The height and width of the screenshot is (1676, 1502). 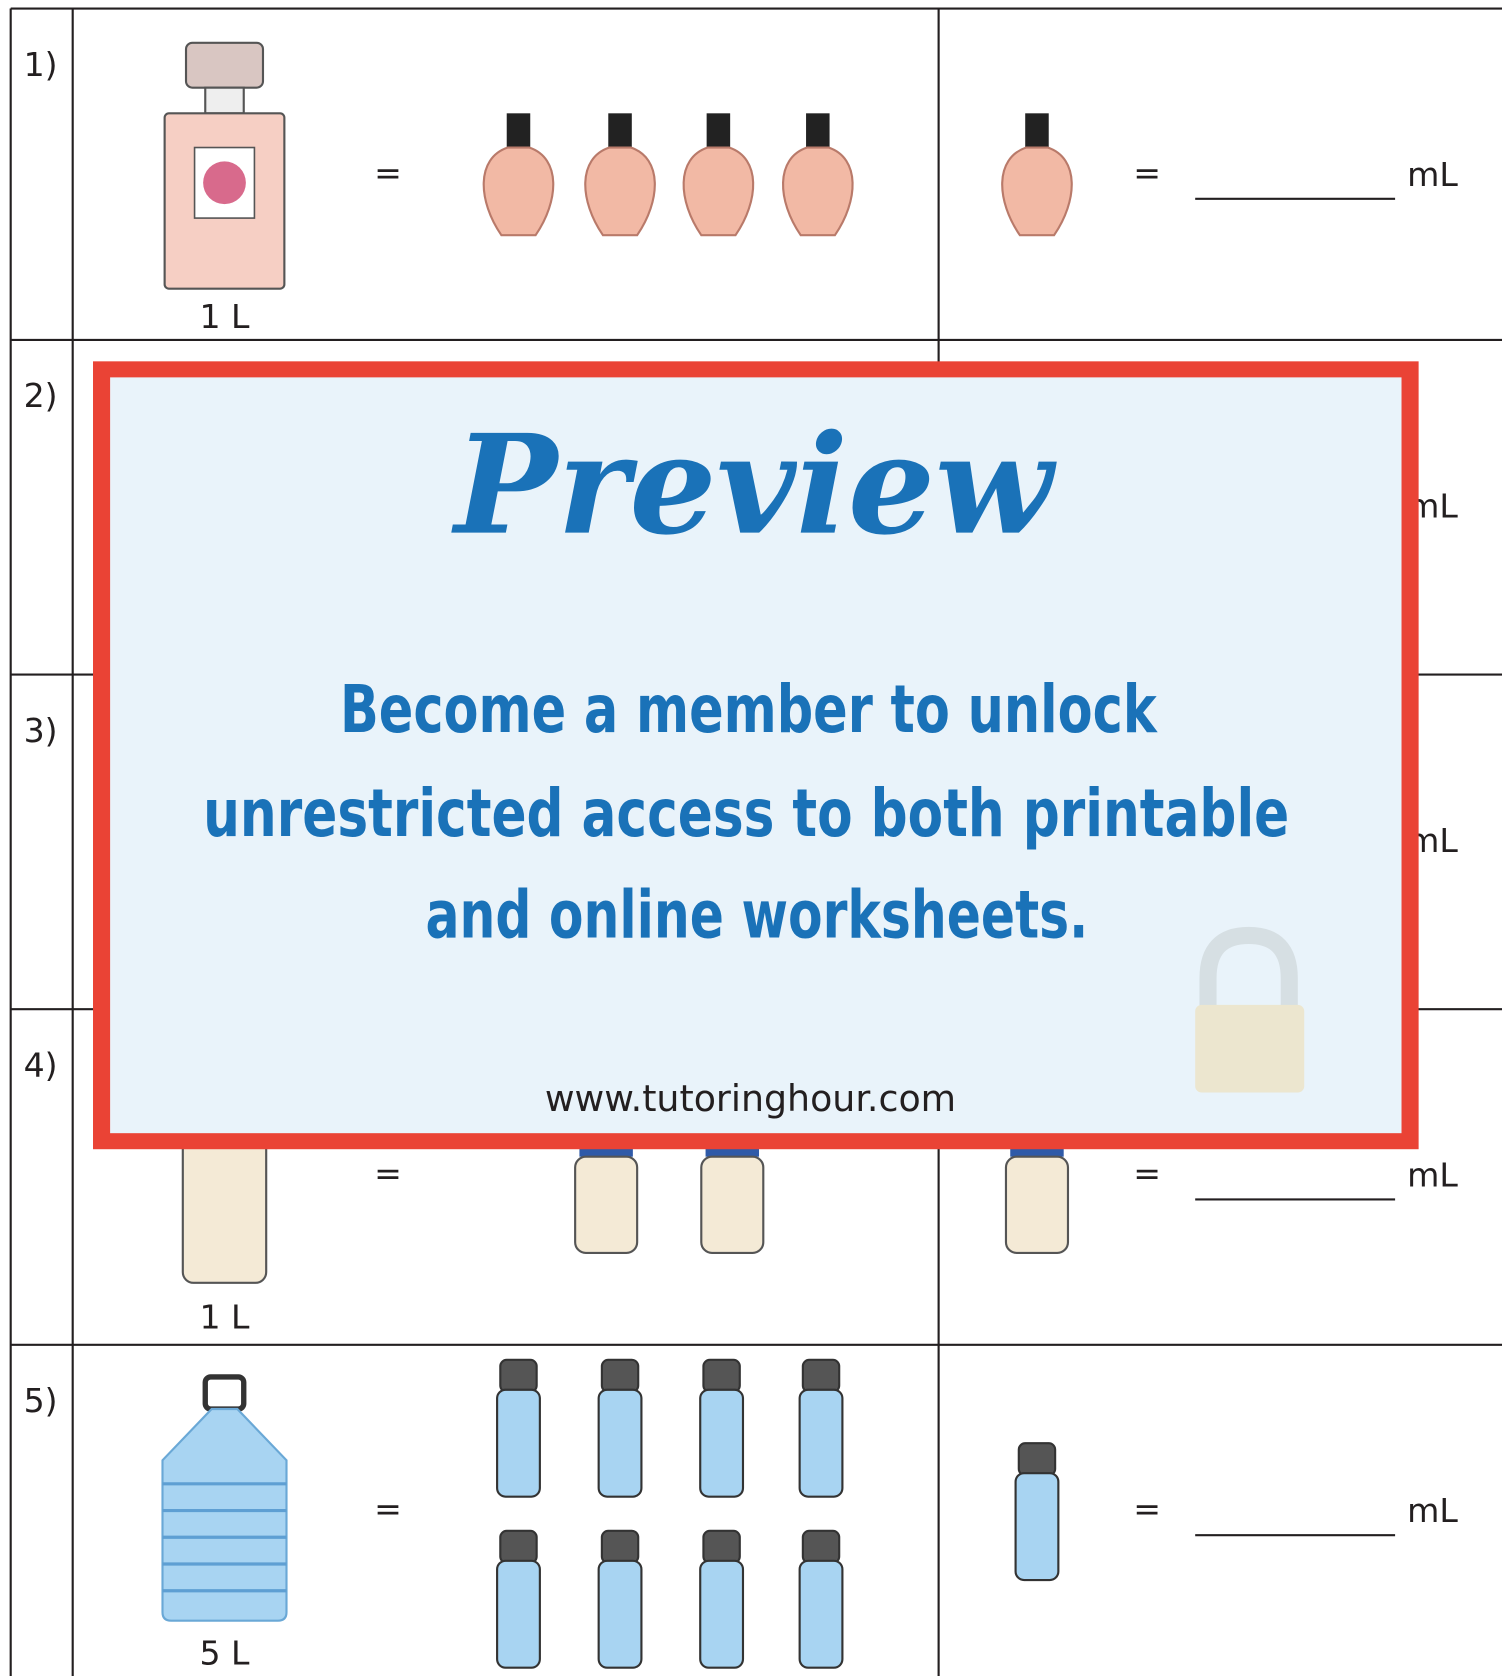 What do you see at coordinates (749, 709) in the screenshot?
I see `preview-message: Become a member to unlock` at bounding box center [749, 709].